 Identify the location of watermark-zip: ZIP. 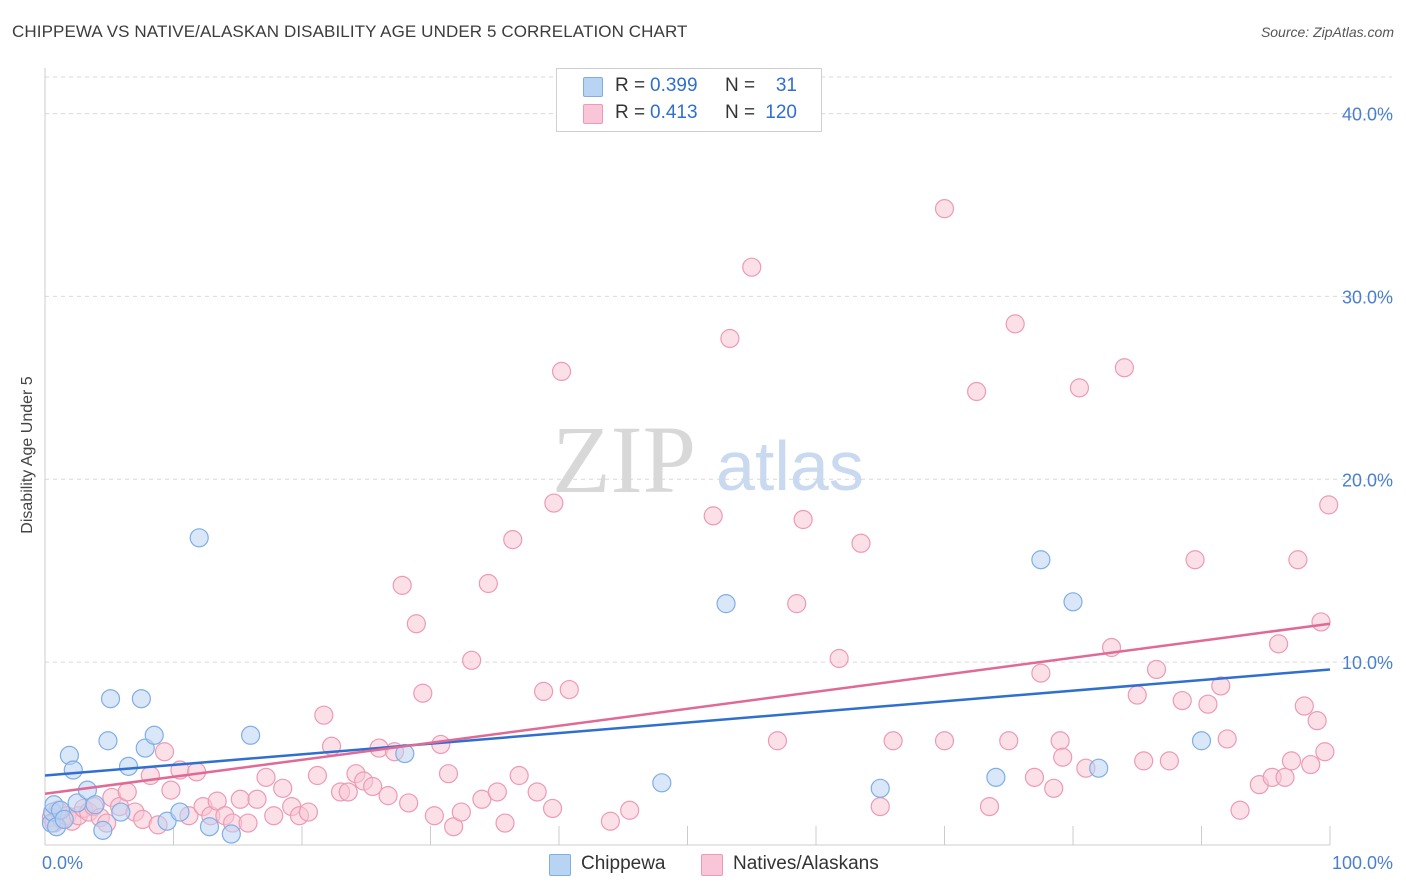
(624, 459).